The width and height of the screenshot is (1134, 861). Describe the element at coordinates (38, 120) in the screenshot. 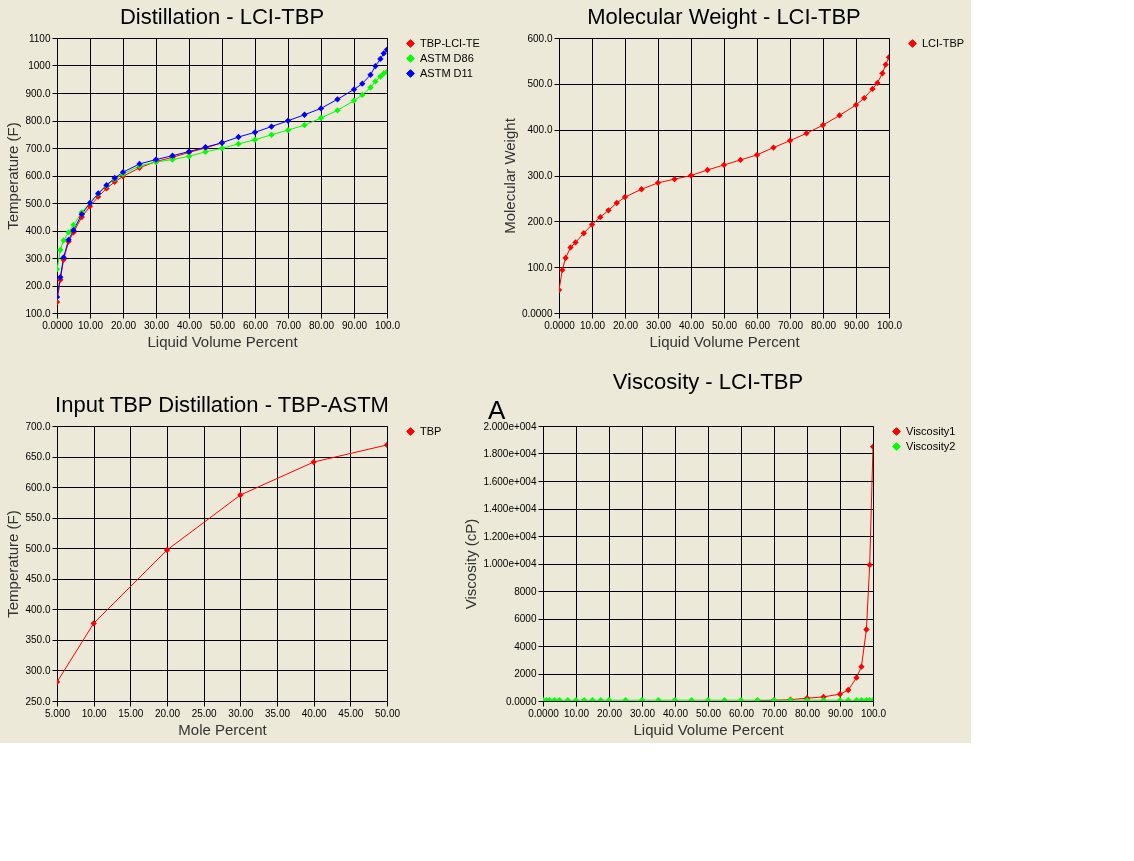

I see `y-tick-label: 800.0` at that location.